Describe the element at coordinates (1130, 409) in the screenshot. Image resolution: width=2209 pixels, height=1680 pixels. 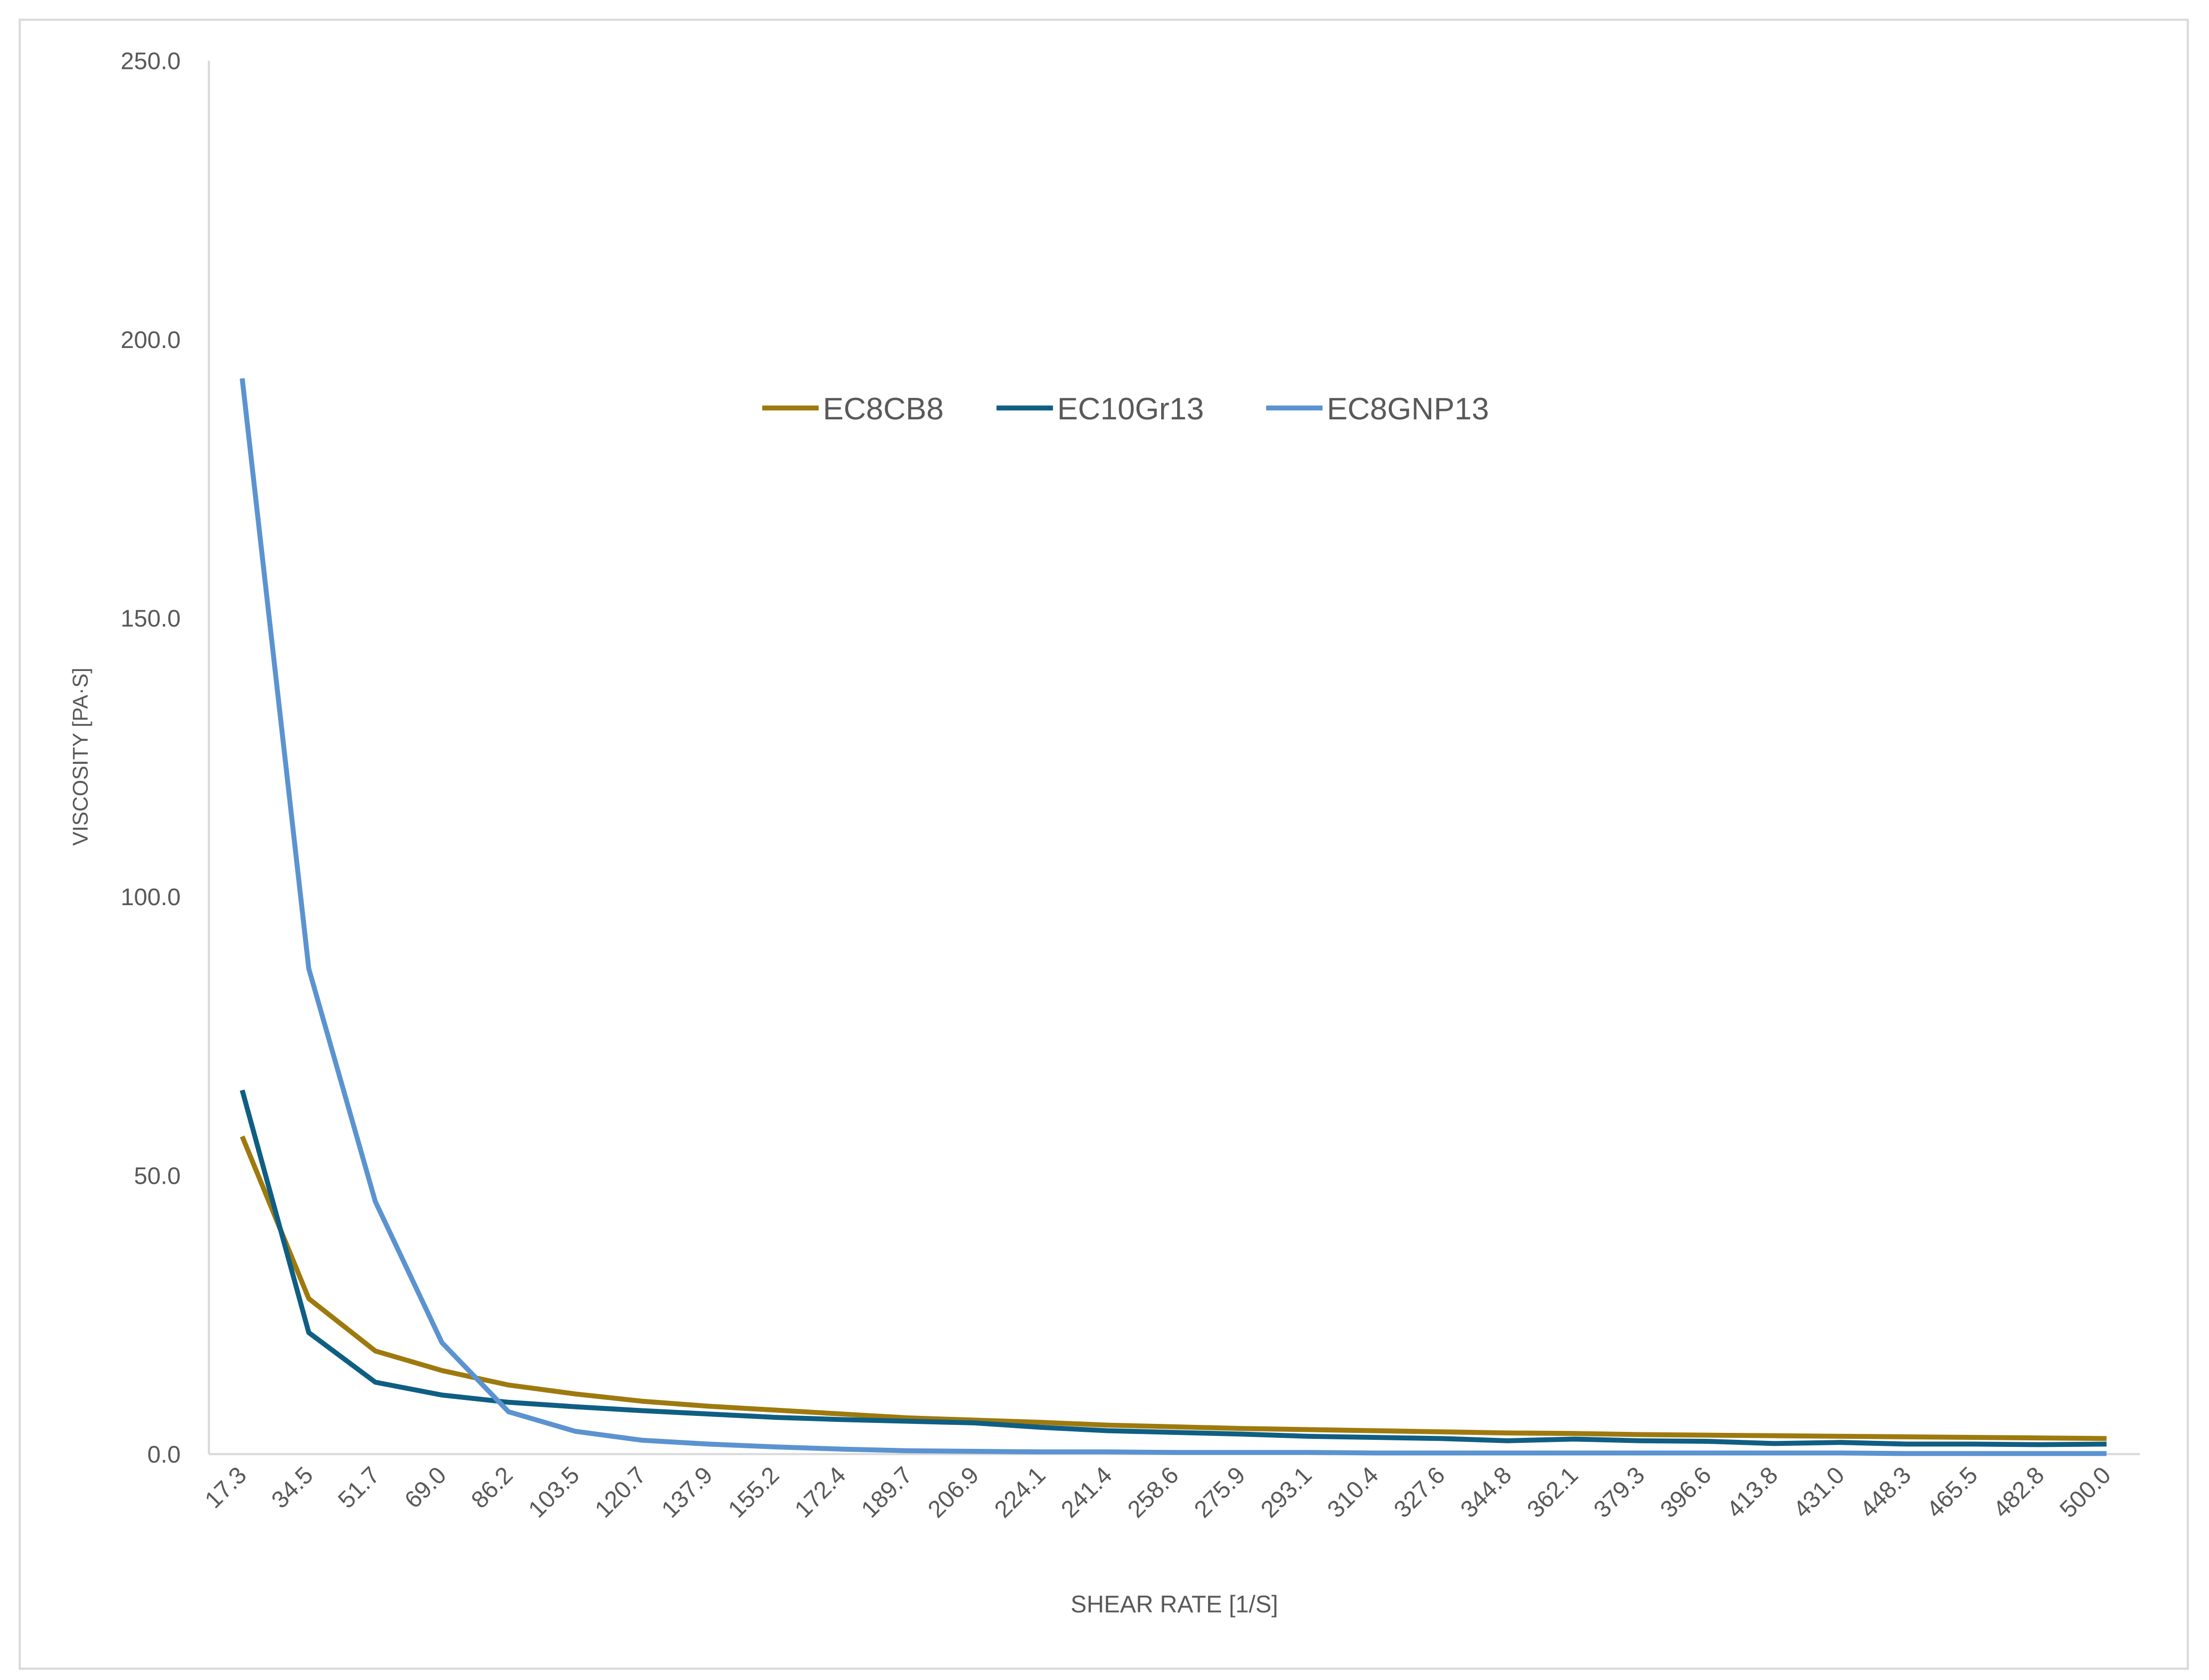
I see `legend-label: EC10Gr13` at that location.